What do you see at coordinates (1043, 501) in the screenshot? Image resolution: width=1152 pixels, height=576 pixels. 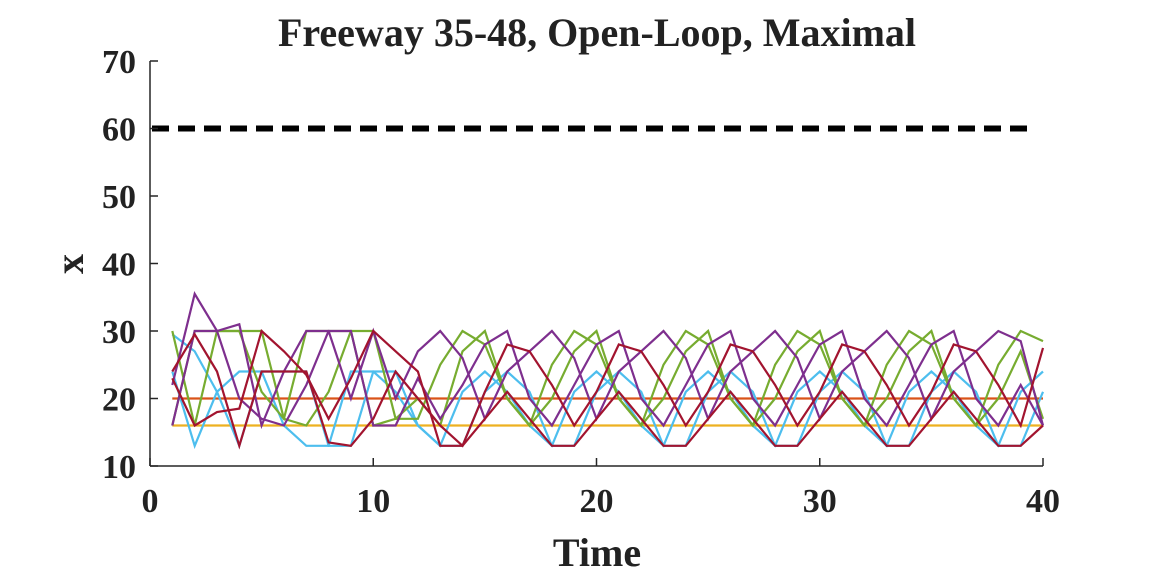 I see `x-tick-label: 40` at bounding box center [1043, 501].